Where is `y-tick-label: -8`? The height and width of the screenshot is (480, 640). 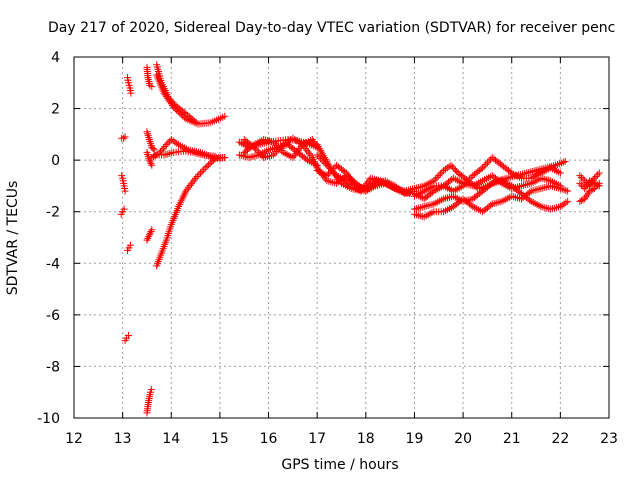 y-tick-label: -8 is located at coordinates (53, 367).